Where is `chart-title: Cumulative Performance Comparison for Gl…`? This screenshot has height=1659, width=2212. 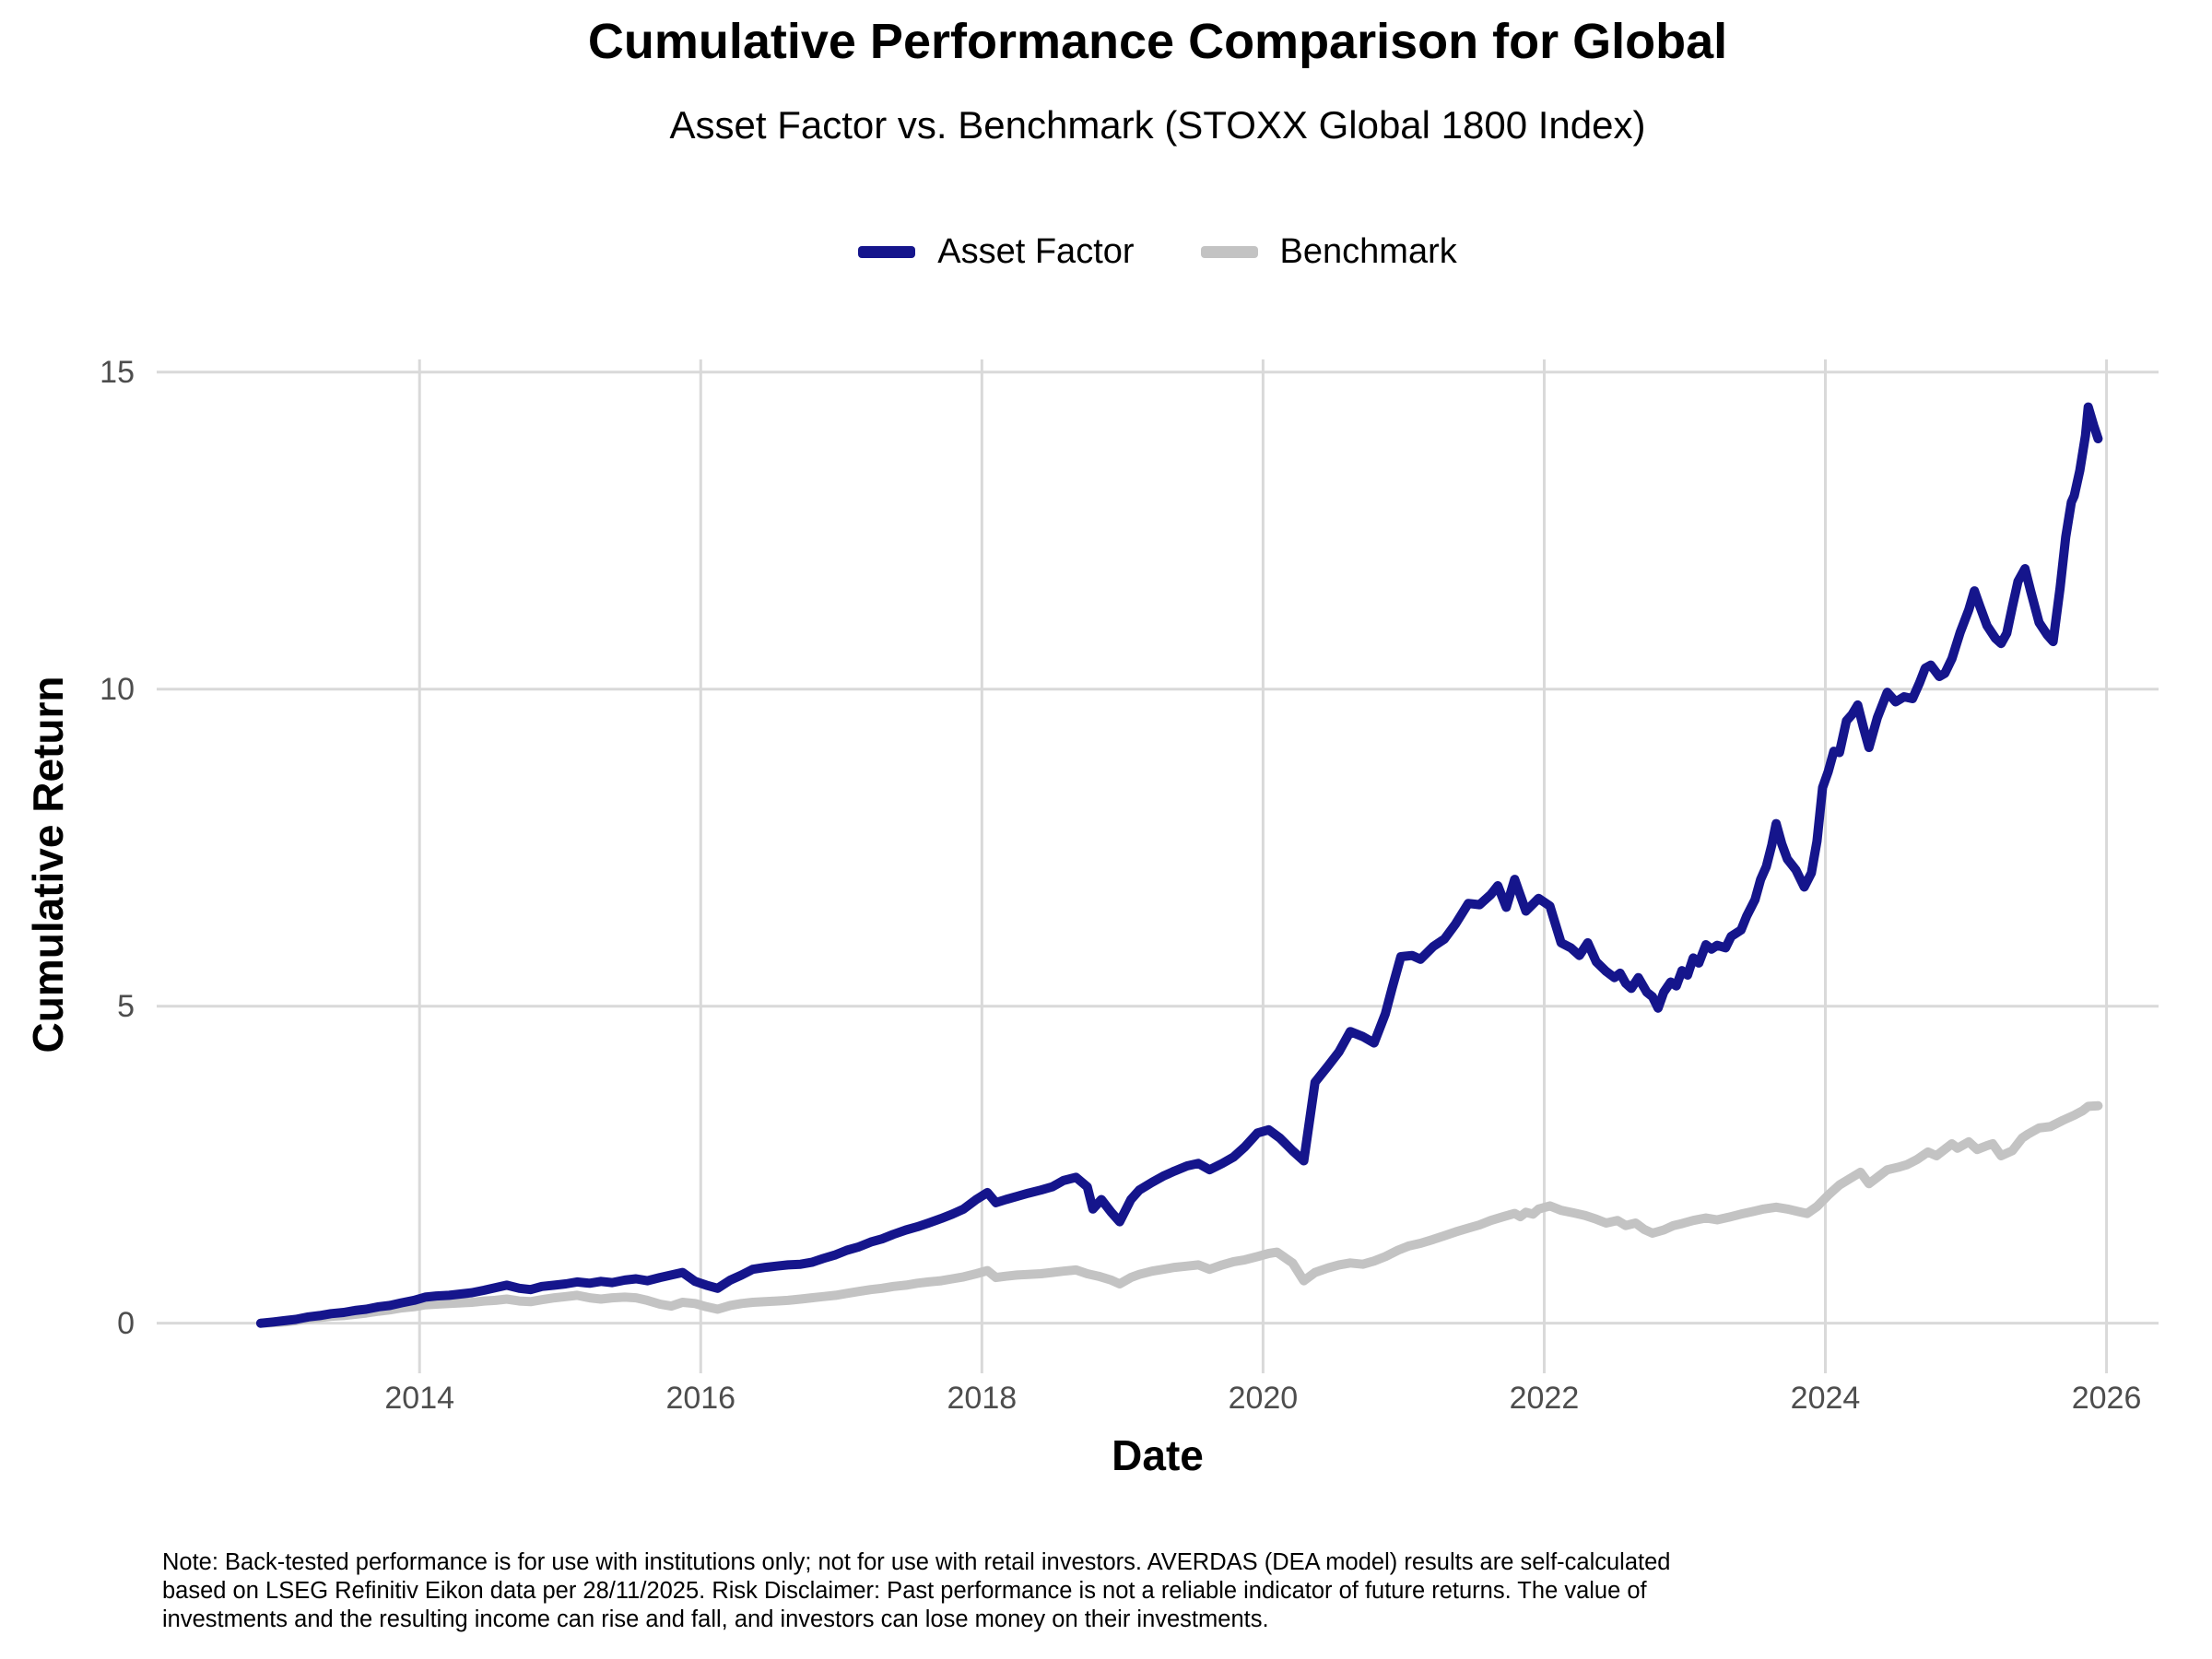
chart-title: Cumulative Performance Comparison for Gl… is located at coordinates (1157, 41).